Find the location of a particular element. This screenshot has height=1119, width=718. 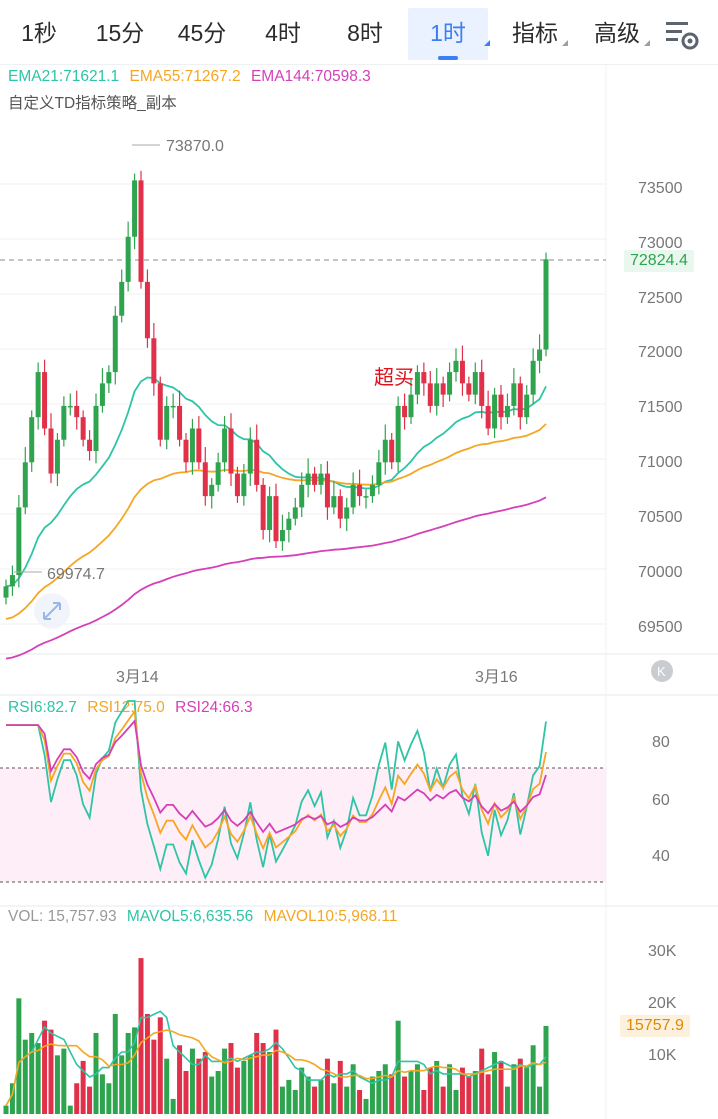

tab-label: 指标 is located at coordinates (535, 33).